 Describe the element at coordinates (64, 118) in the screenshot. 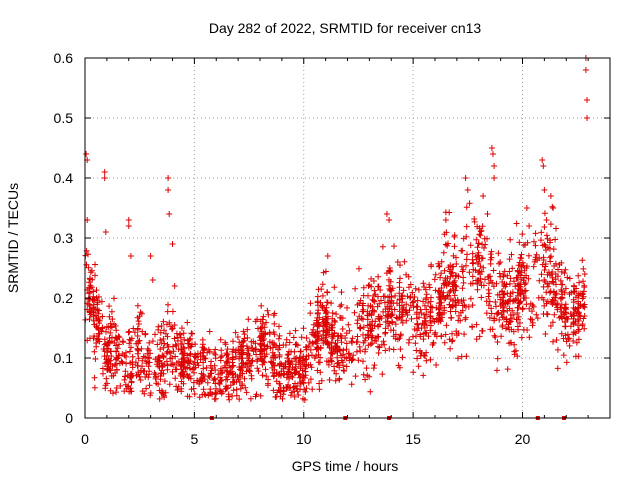

I see `y-tick-label: 0.5` at that location.